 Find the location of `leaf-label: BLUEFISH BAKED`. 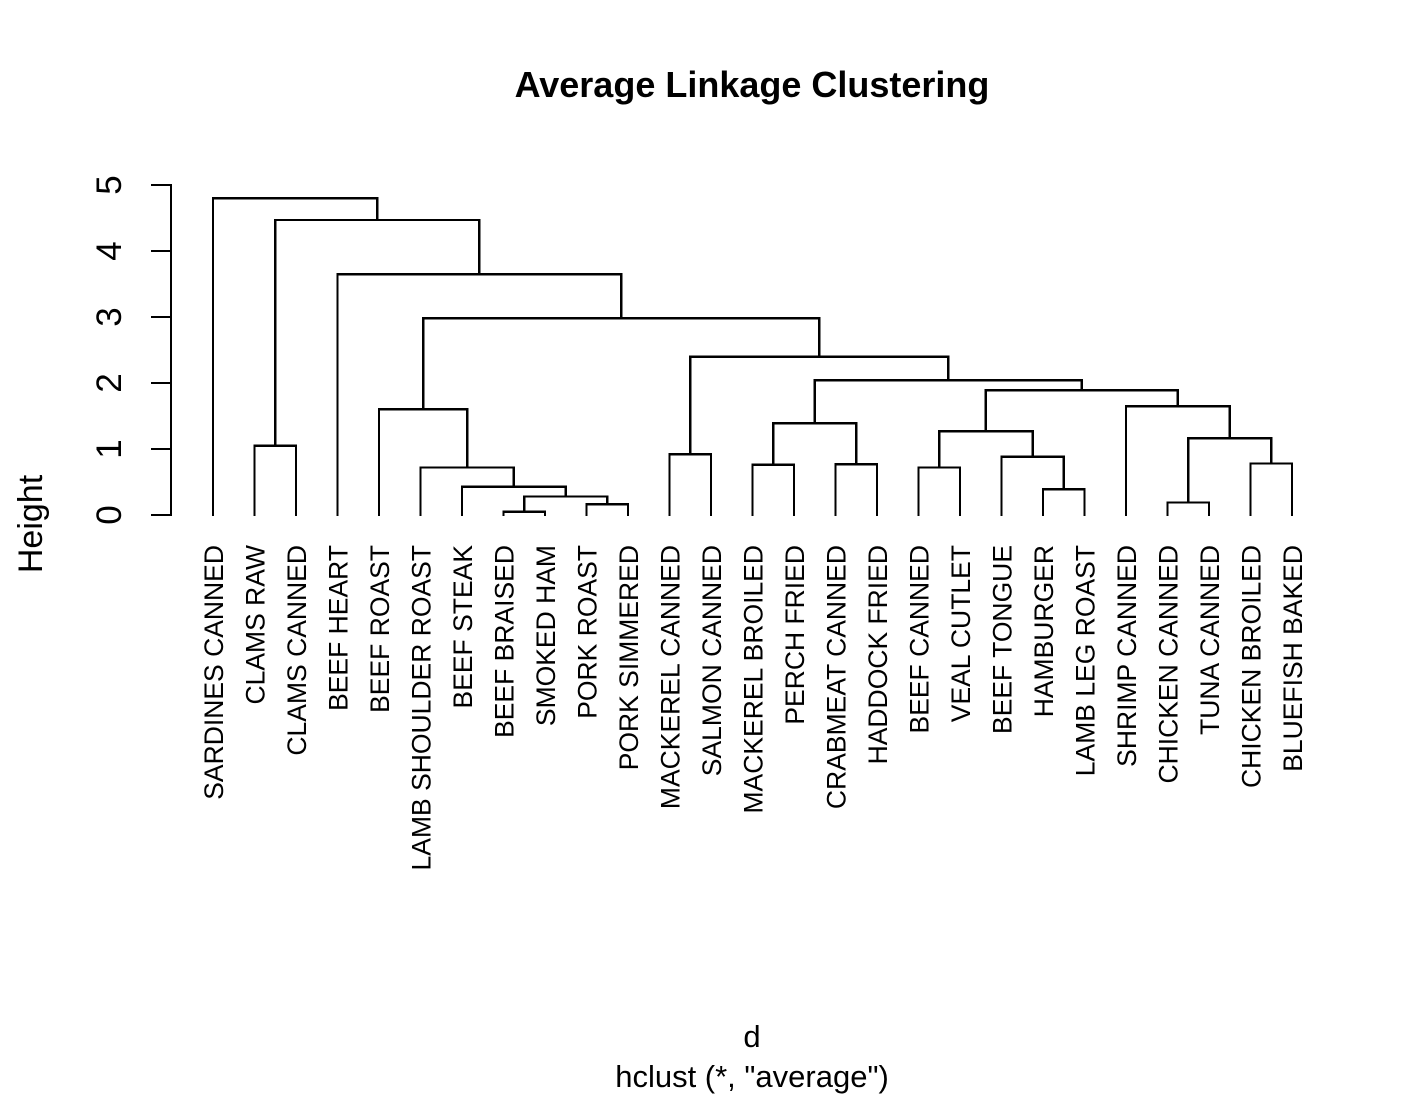

leaf-label: BLUEFISH BAKED is located at coordinates (1293, 658).